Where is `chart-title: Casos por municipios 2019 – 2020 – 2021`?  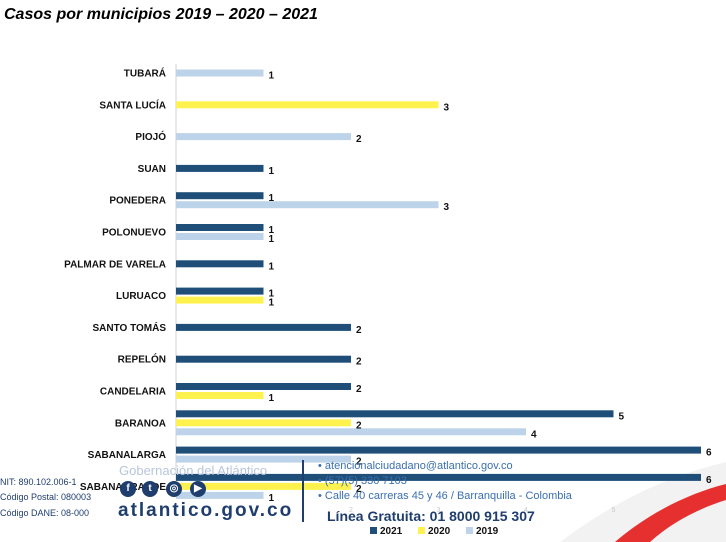 chart-title: Casos por municipios 2019 – 2020 – 2021 is located at coordinates (161, 14).